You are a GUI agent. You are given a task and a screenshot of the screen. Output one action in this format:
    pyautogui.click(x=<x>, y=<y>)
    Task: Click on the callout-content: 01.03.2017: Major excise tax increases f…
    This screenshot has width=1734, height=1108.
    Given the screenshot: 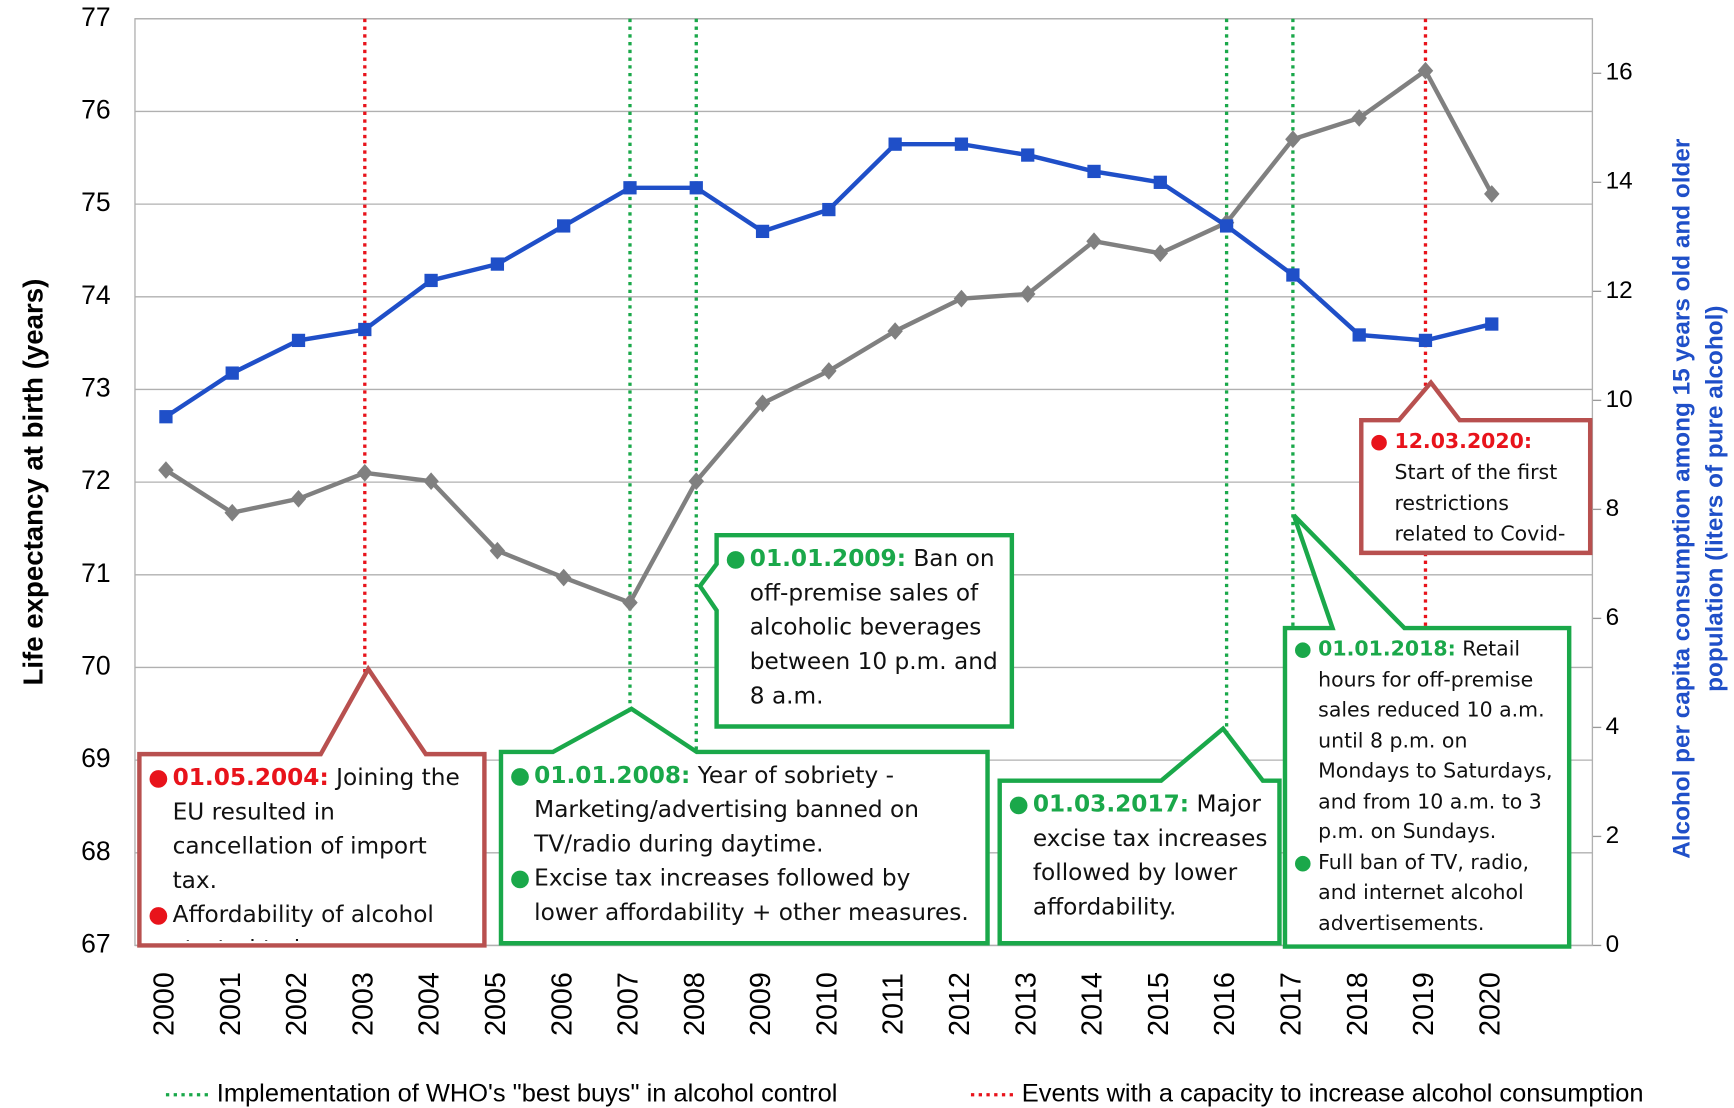 What is the action you would take?
    pyautogui.click(x=1141, y=862)
    